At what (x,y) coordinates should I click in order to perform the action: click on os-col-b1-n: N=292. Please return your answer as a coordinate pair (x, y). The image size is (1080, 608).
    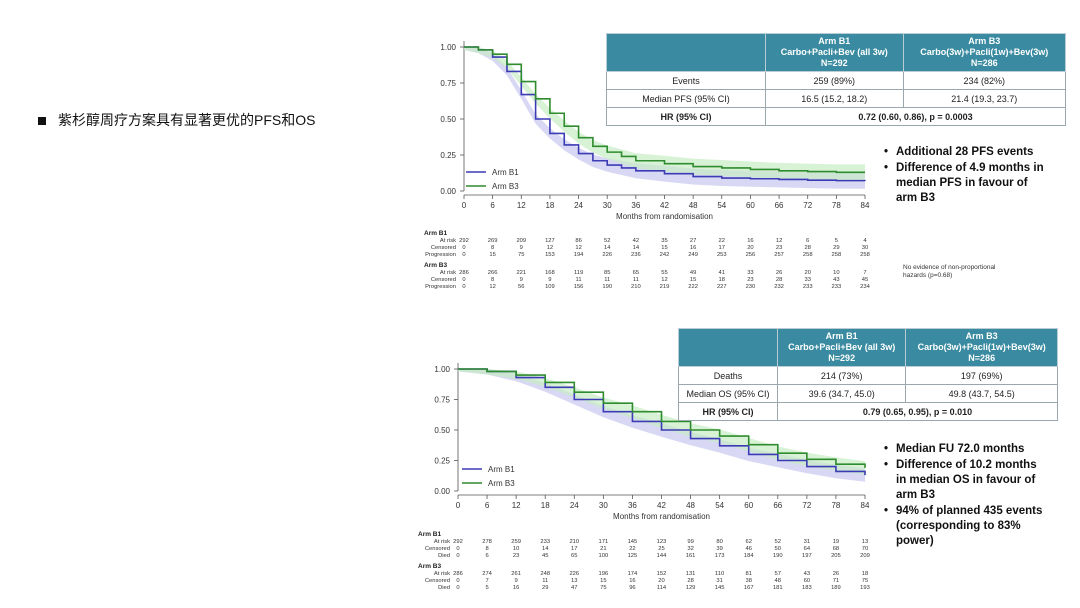
    Looking at the image, I should click on (842, 358).